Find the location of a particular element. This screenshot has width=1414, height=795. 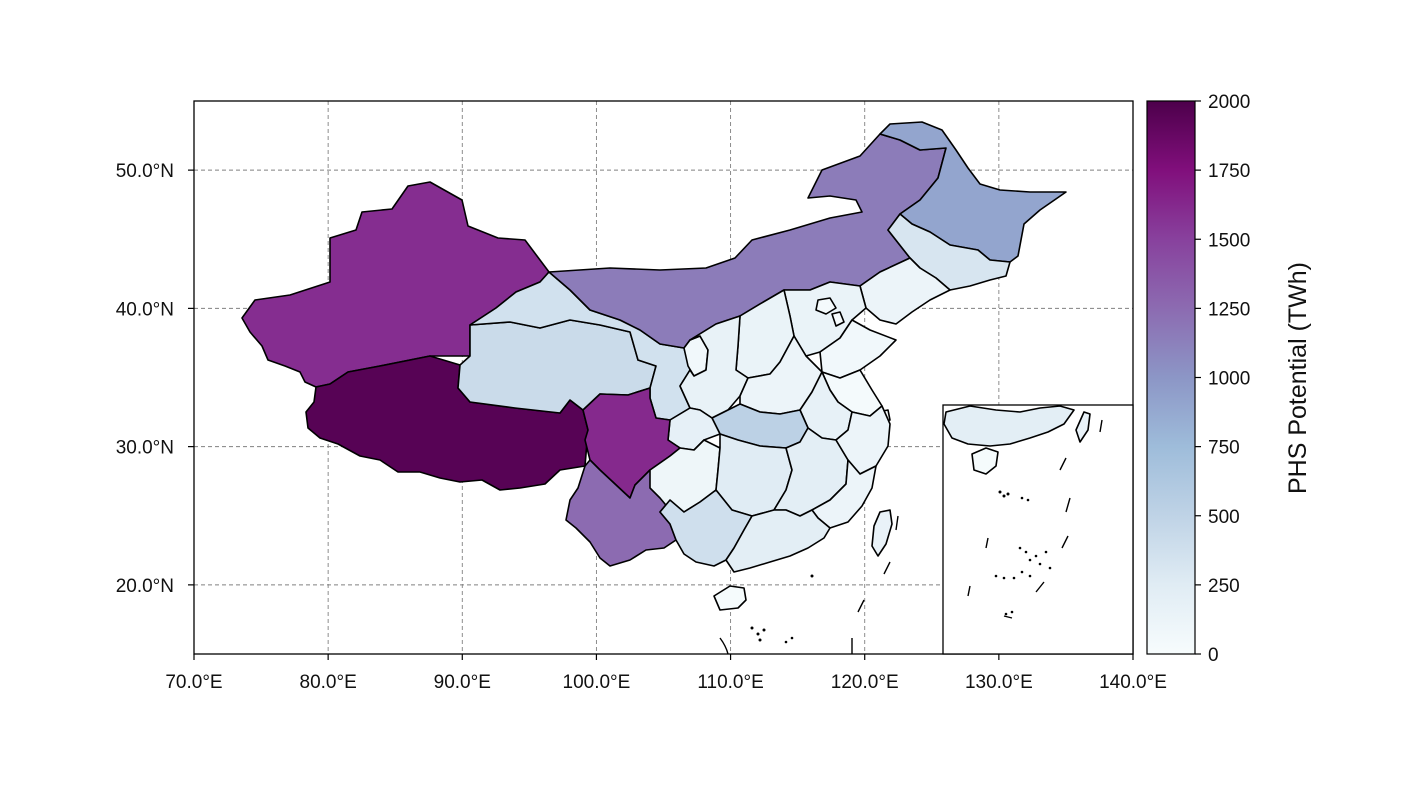

x-tick-label: 110.0°E is located at coordinates (730, 682).